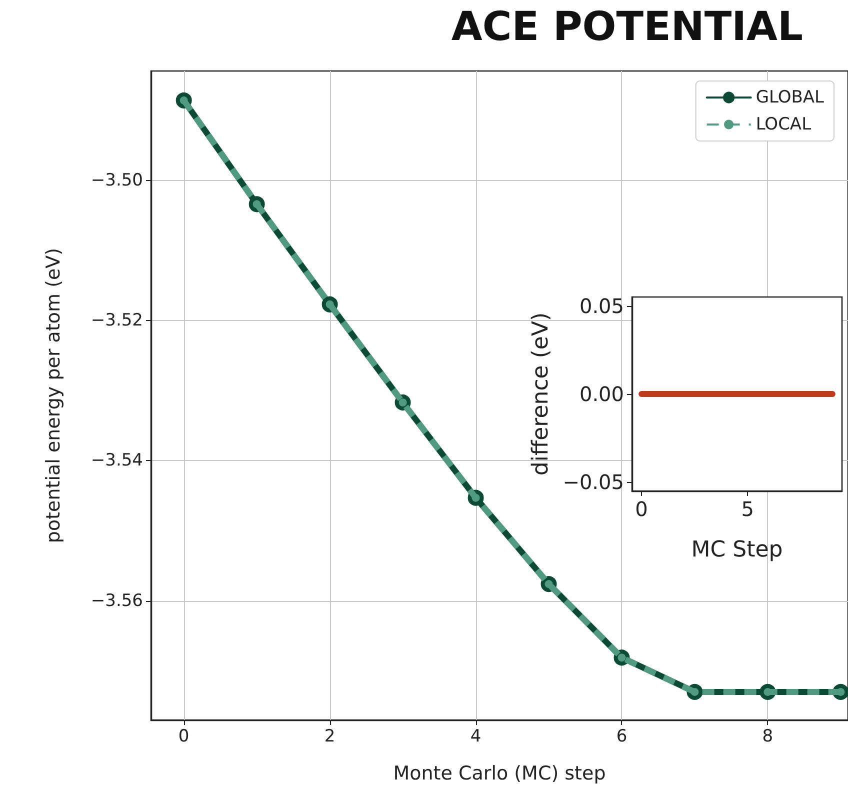 This screenshot has width=848, height=796. I want to click on y-tick-label: −3.52, so click(116, 320).